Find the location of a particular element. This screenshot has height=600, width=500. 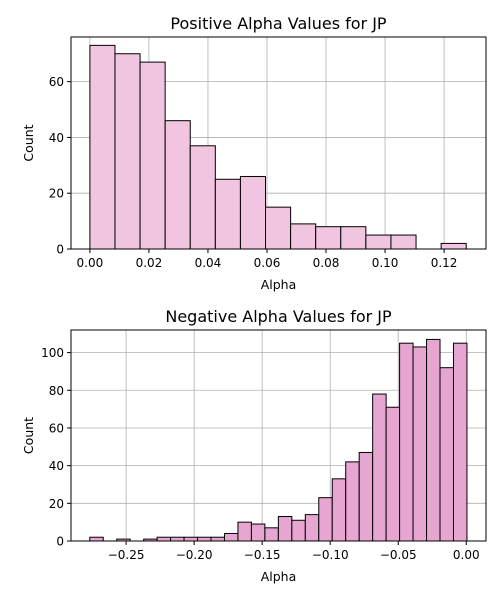

x-tick-label: 0.10 is located at coordinates (385, 263).